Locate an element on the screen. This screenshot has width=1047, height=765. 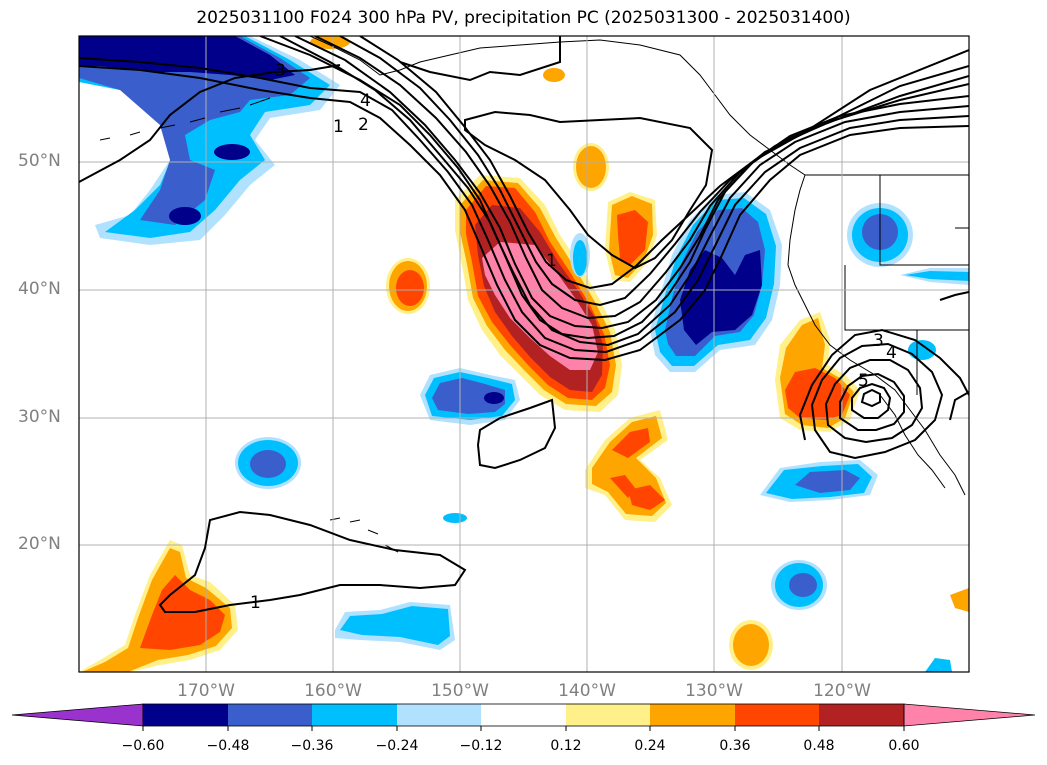
lat-label-50n: 50°N is located at coordinates (39, 161).